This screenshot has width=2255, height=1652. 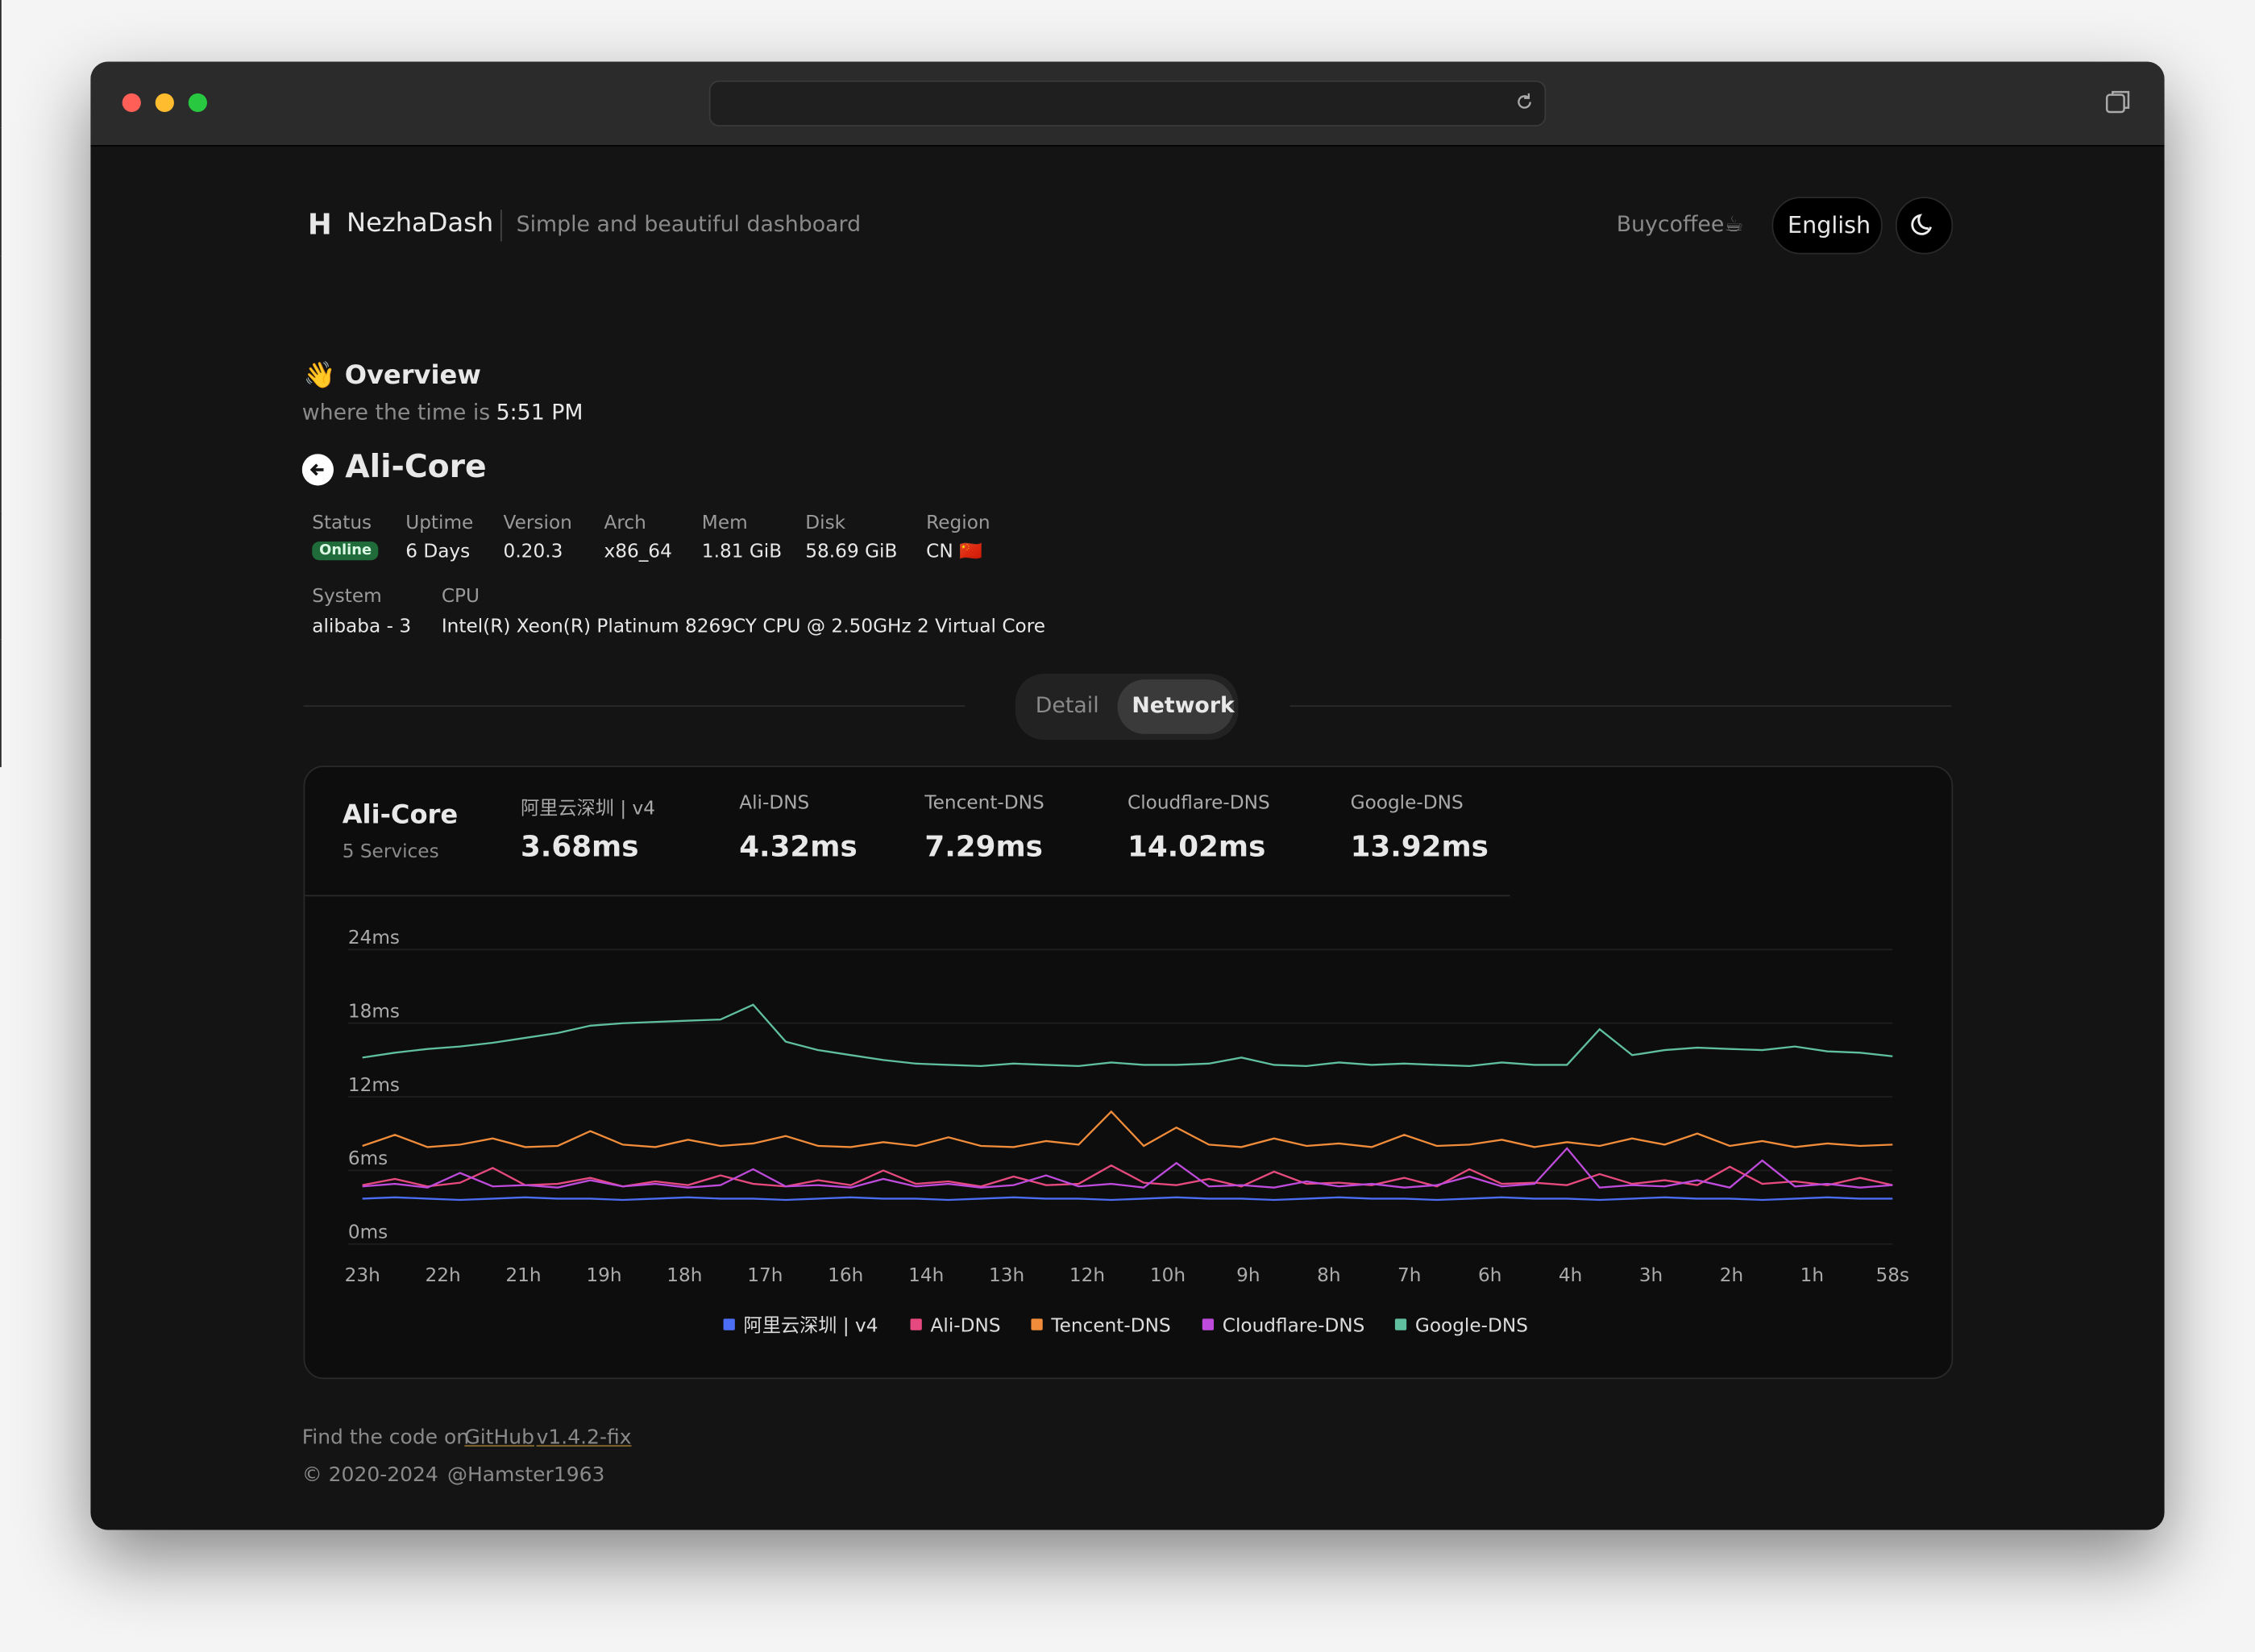 What do you see at coordinates (579, 846) in the screenshot?
I see `service-latency: 3.68ms` at bounding box center [579, 846].